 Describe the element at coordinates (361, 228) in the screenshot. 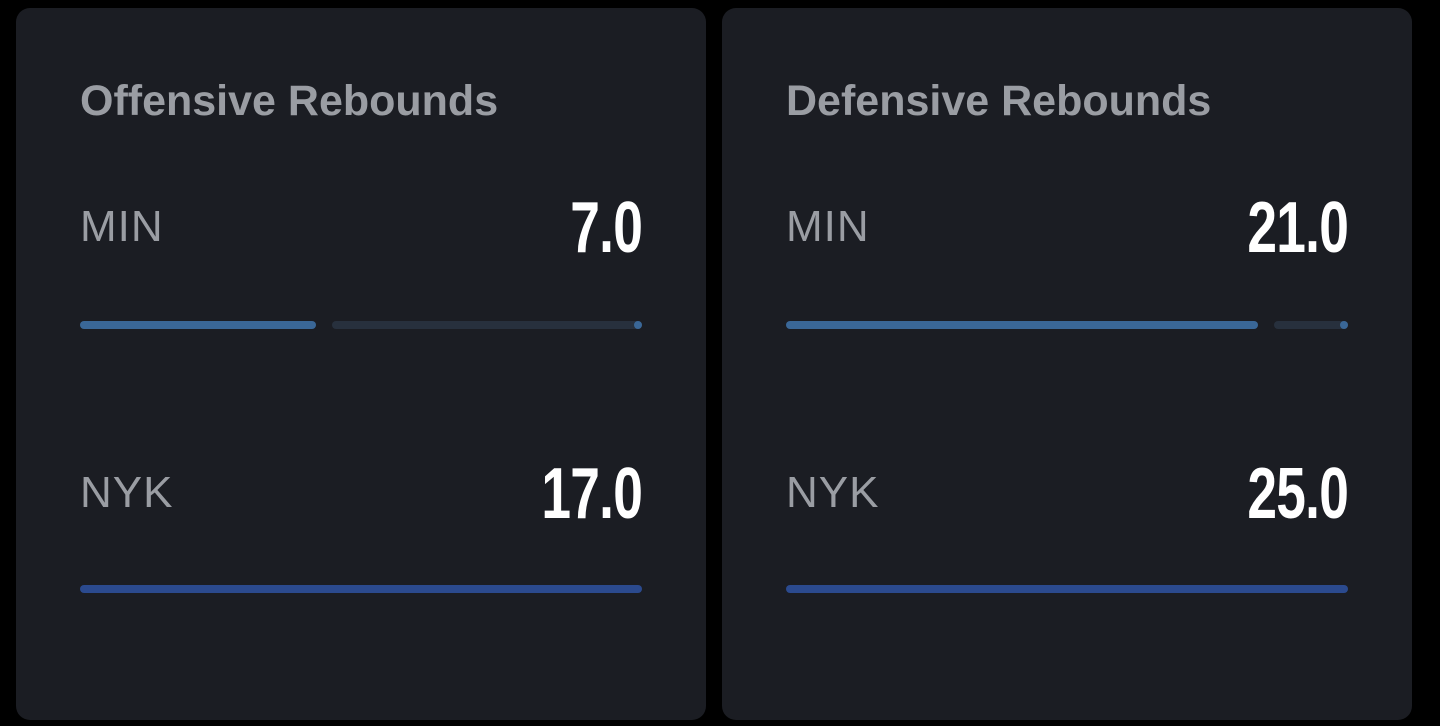

I see `team-row-min: MIN 7.0` at that location.